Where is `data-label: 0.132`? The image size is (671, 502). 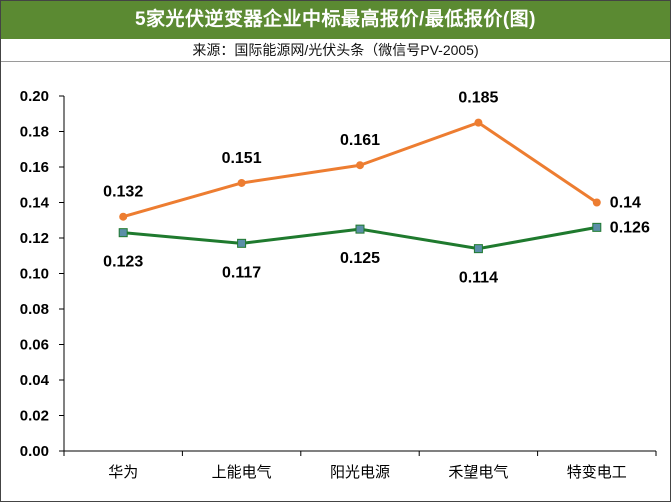 data-label: 0.132 is located at coordinates (123, 192).